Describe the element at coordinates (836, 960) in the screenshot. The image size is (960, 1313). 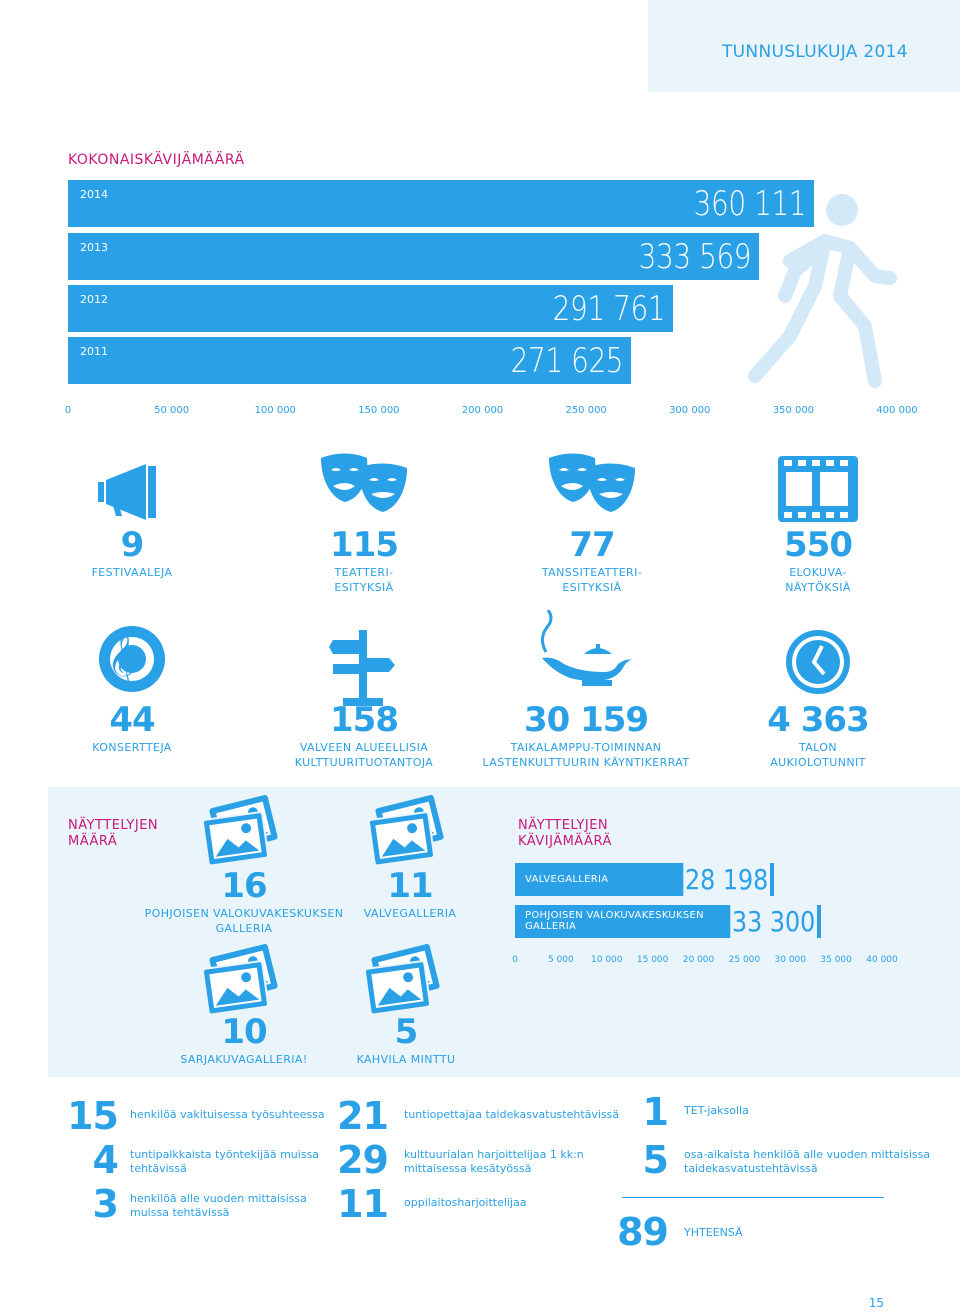
I see `exhibition-axis-tick: 35 000` at that location.